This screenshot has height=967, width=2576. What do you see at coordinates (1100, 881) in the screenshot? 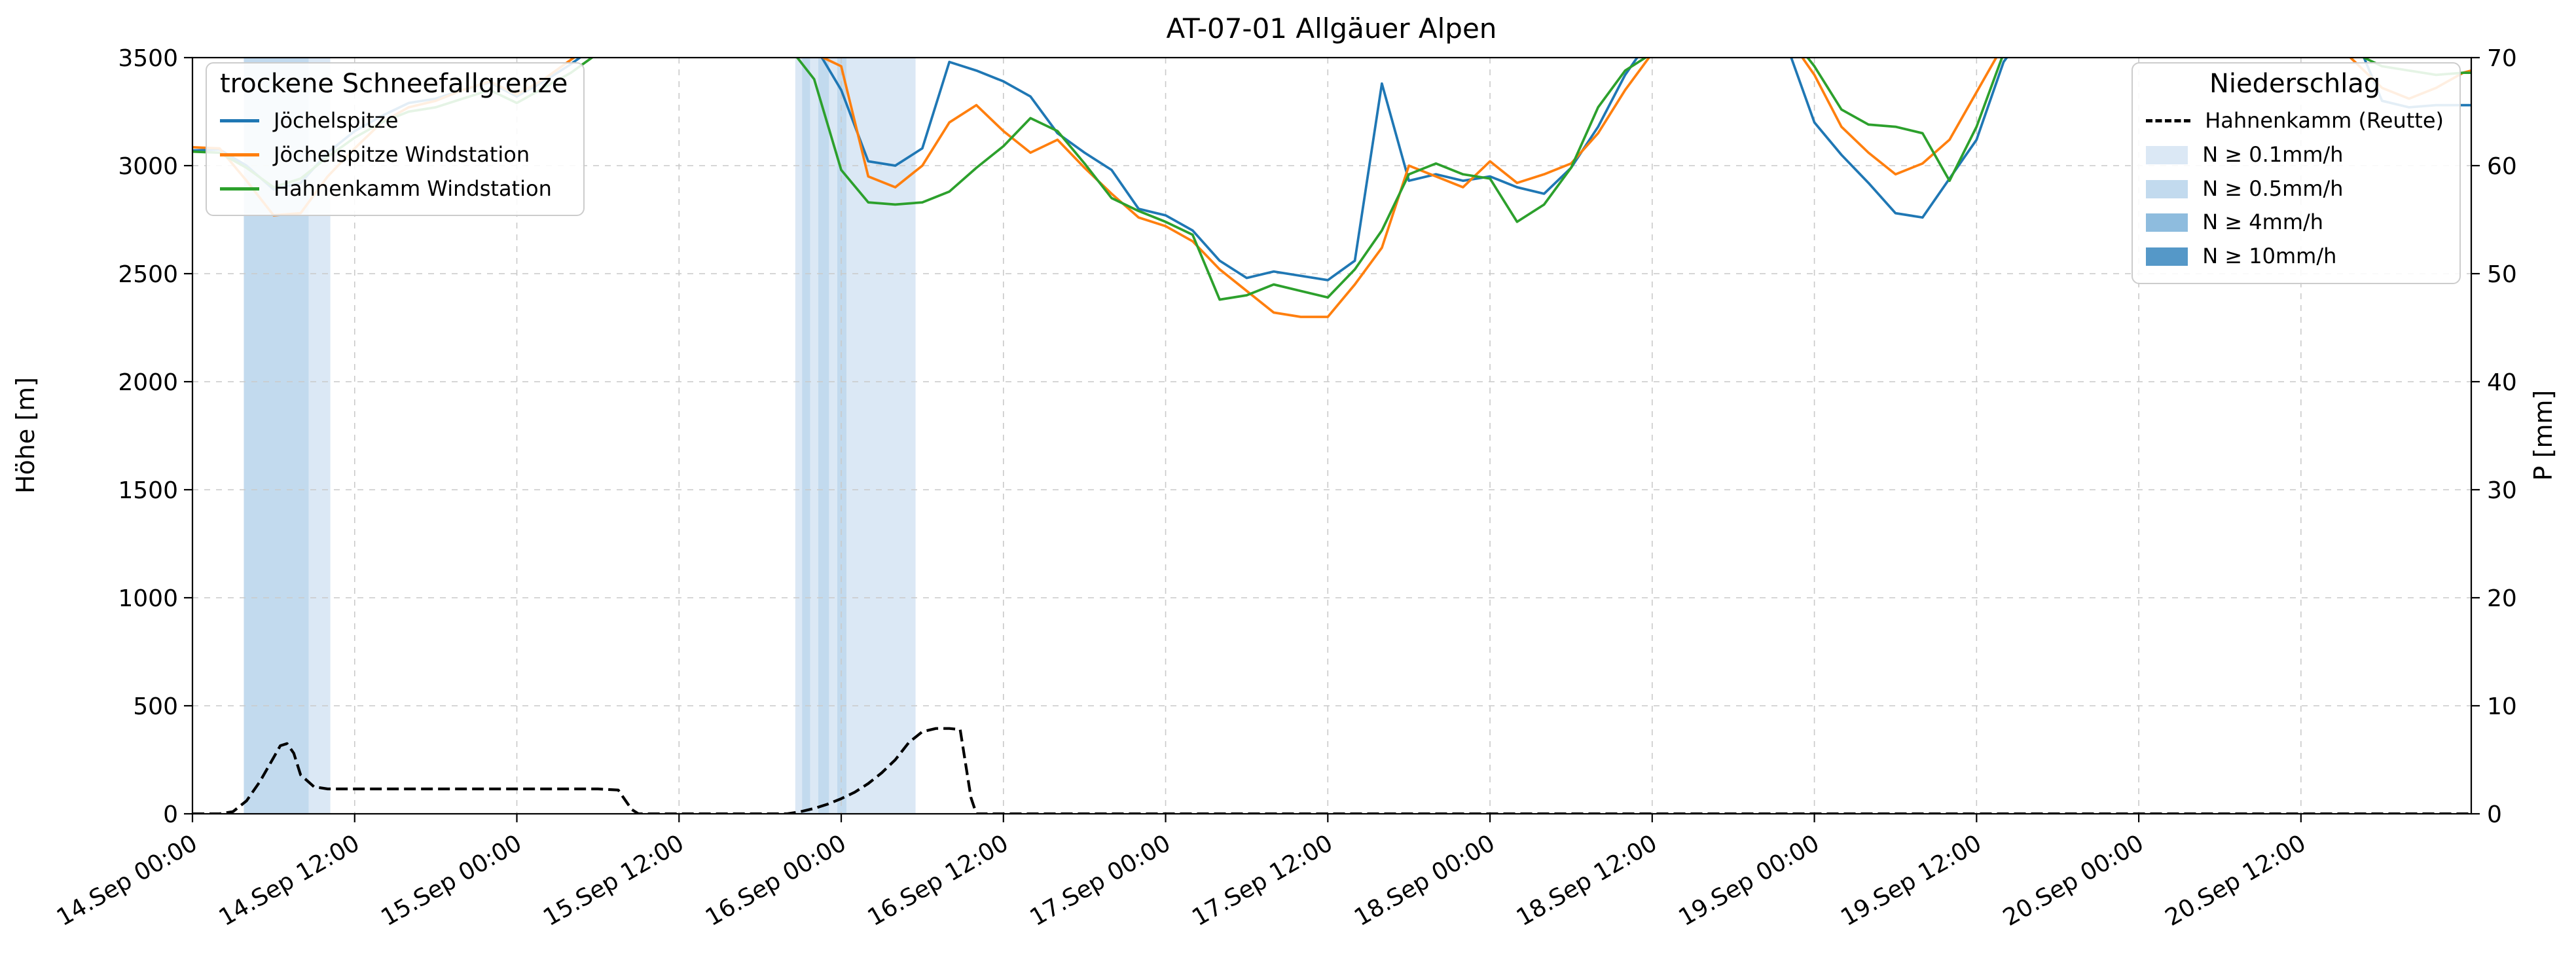
I see `x-tick-label: 17.Sep 00:00` at bounding box center [1100, 881].